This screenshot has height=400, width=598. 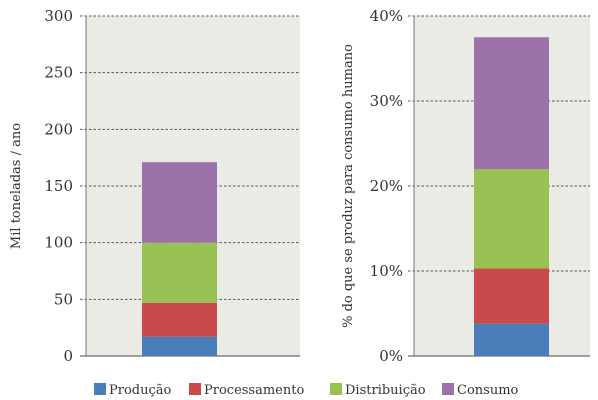 I want to click on legend: Produção Processamento Distribuição Consumo, so click(x=306, y=390).